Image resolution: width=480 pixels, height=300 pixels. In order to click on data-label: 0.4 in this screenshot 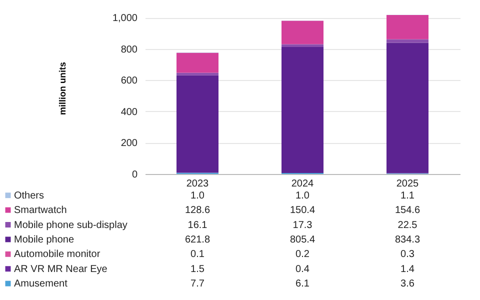, I will do `click(303, 269)`.